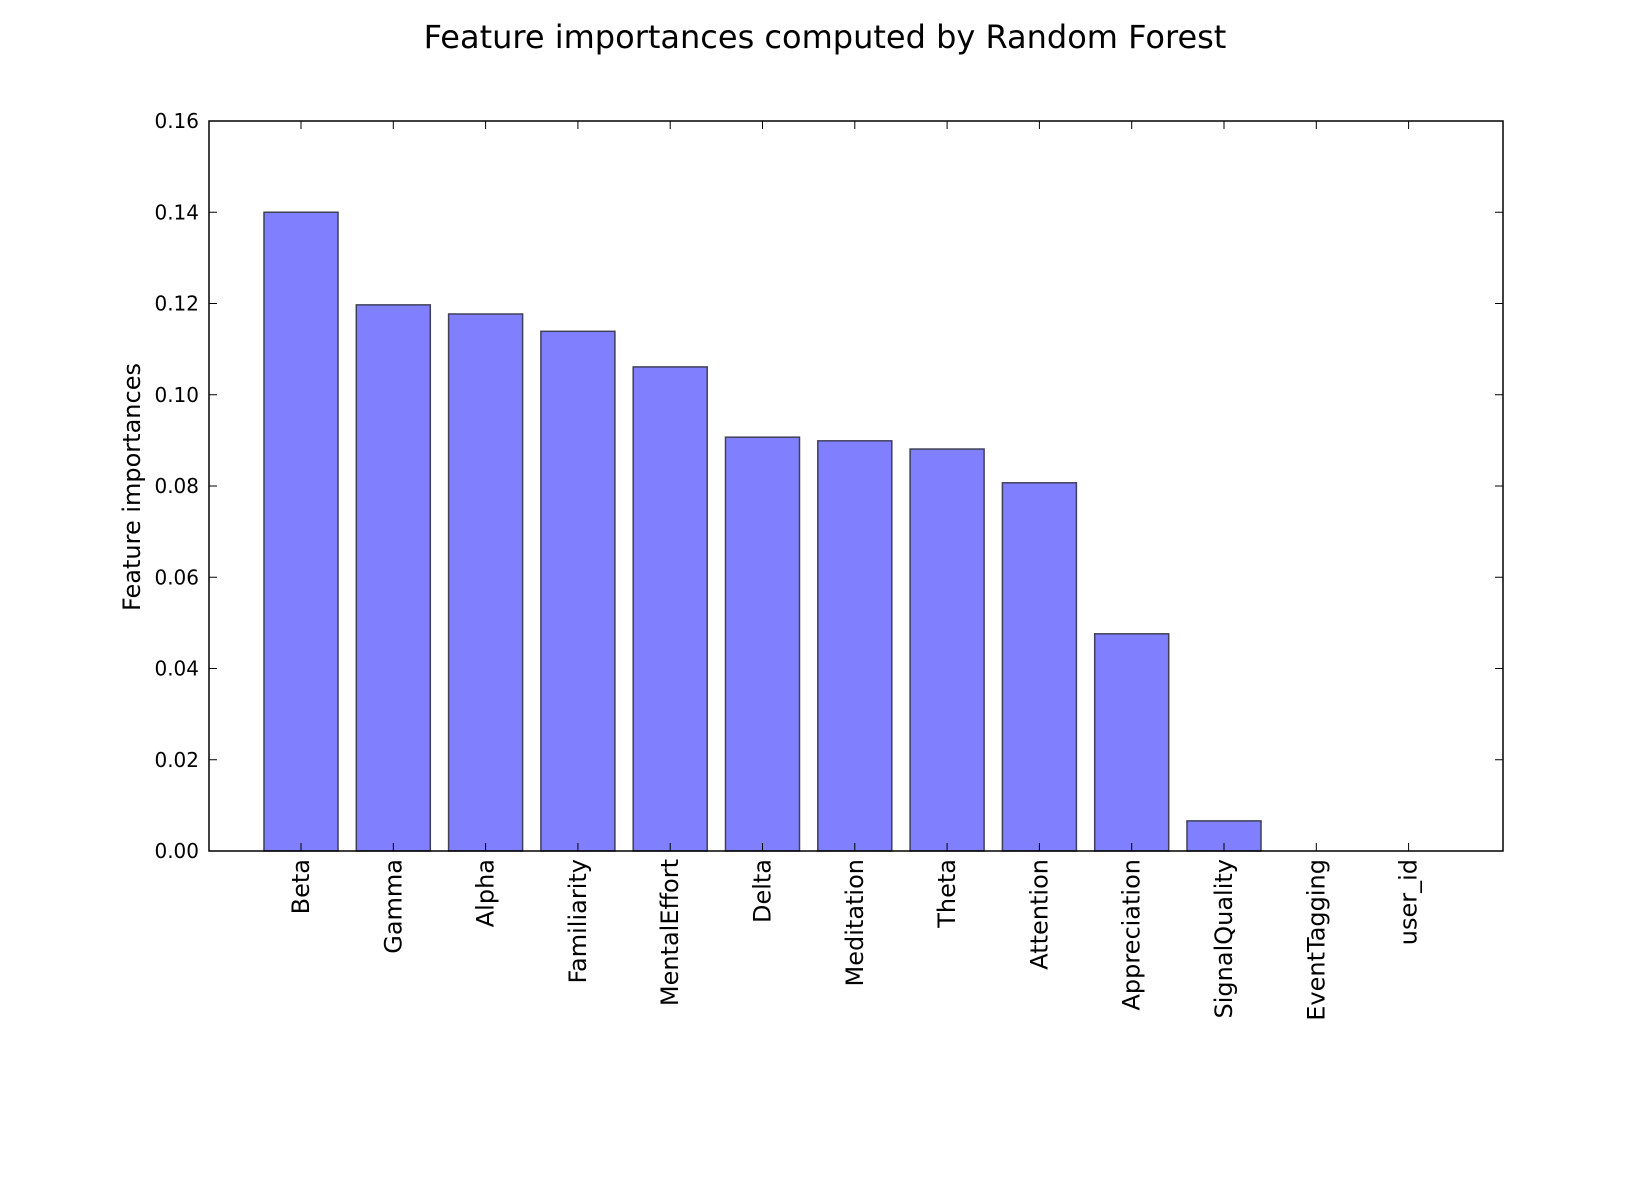 The image size is (1650, 1200). Describe the element at coordinates (485, 582) in the screenshot. I see `bar-alpha` at that location.